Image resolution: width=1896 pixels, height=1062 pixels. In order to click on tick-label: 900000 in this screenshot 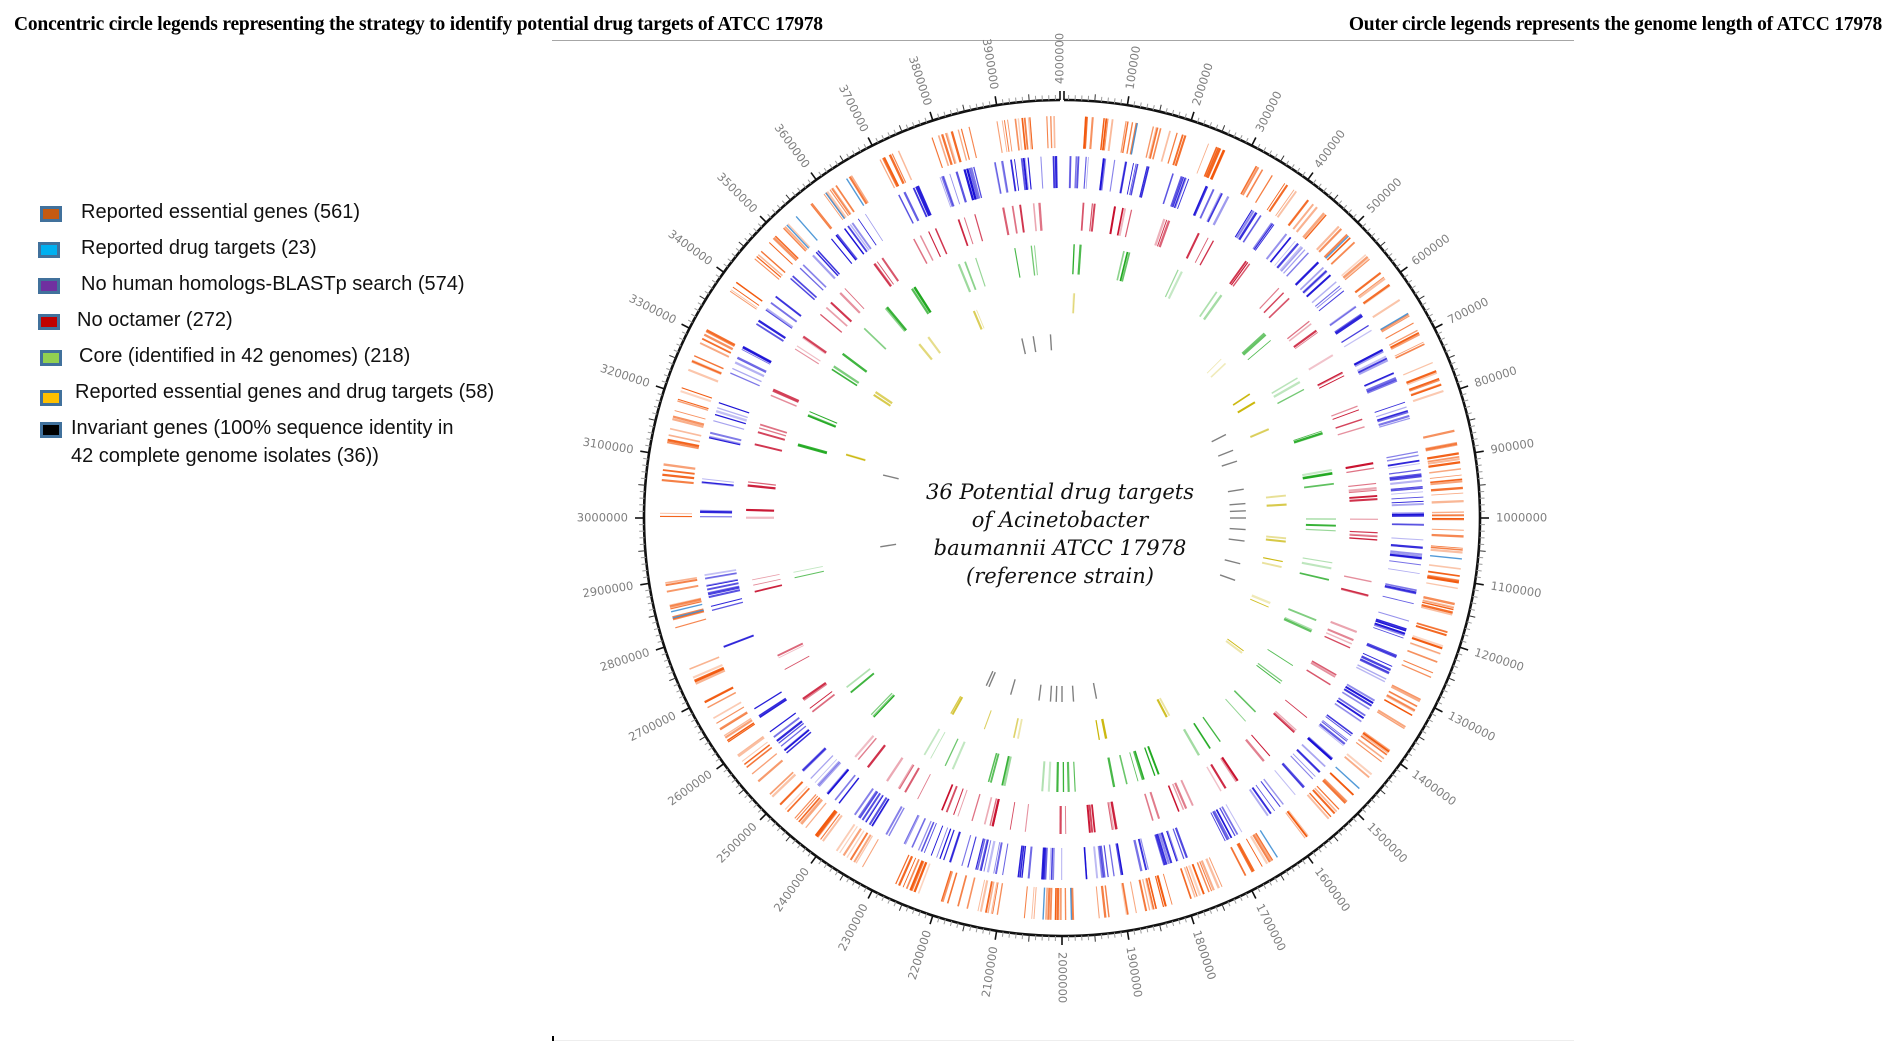, I will do `click(1512, 446)`.